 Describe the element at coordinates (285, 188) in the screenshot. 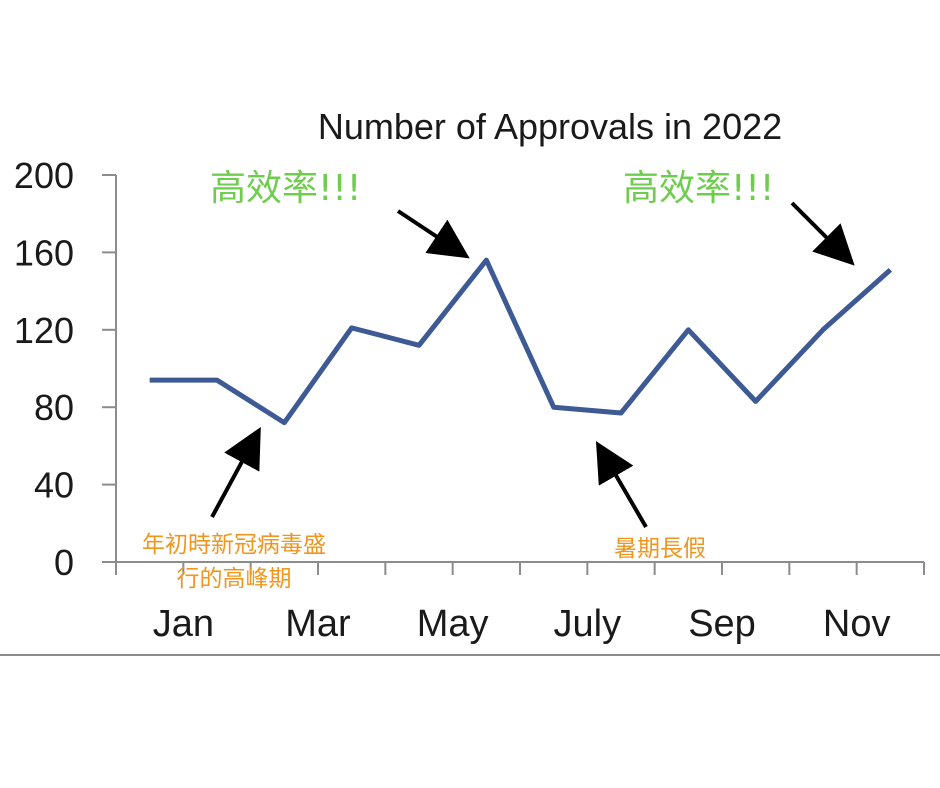

I see `annotation-high-efficiency-1: 高效率!!!` at that location.